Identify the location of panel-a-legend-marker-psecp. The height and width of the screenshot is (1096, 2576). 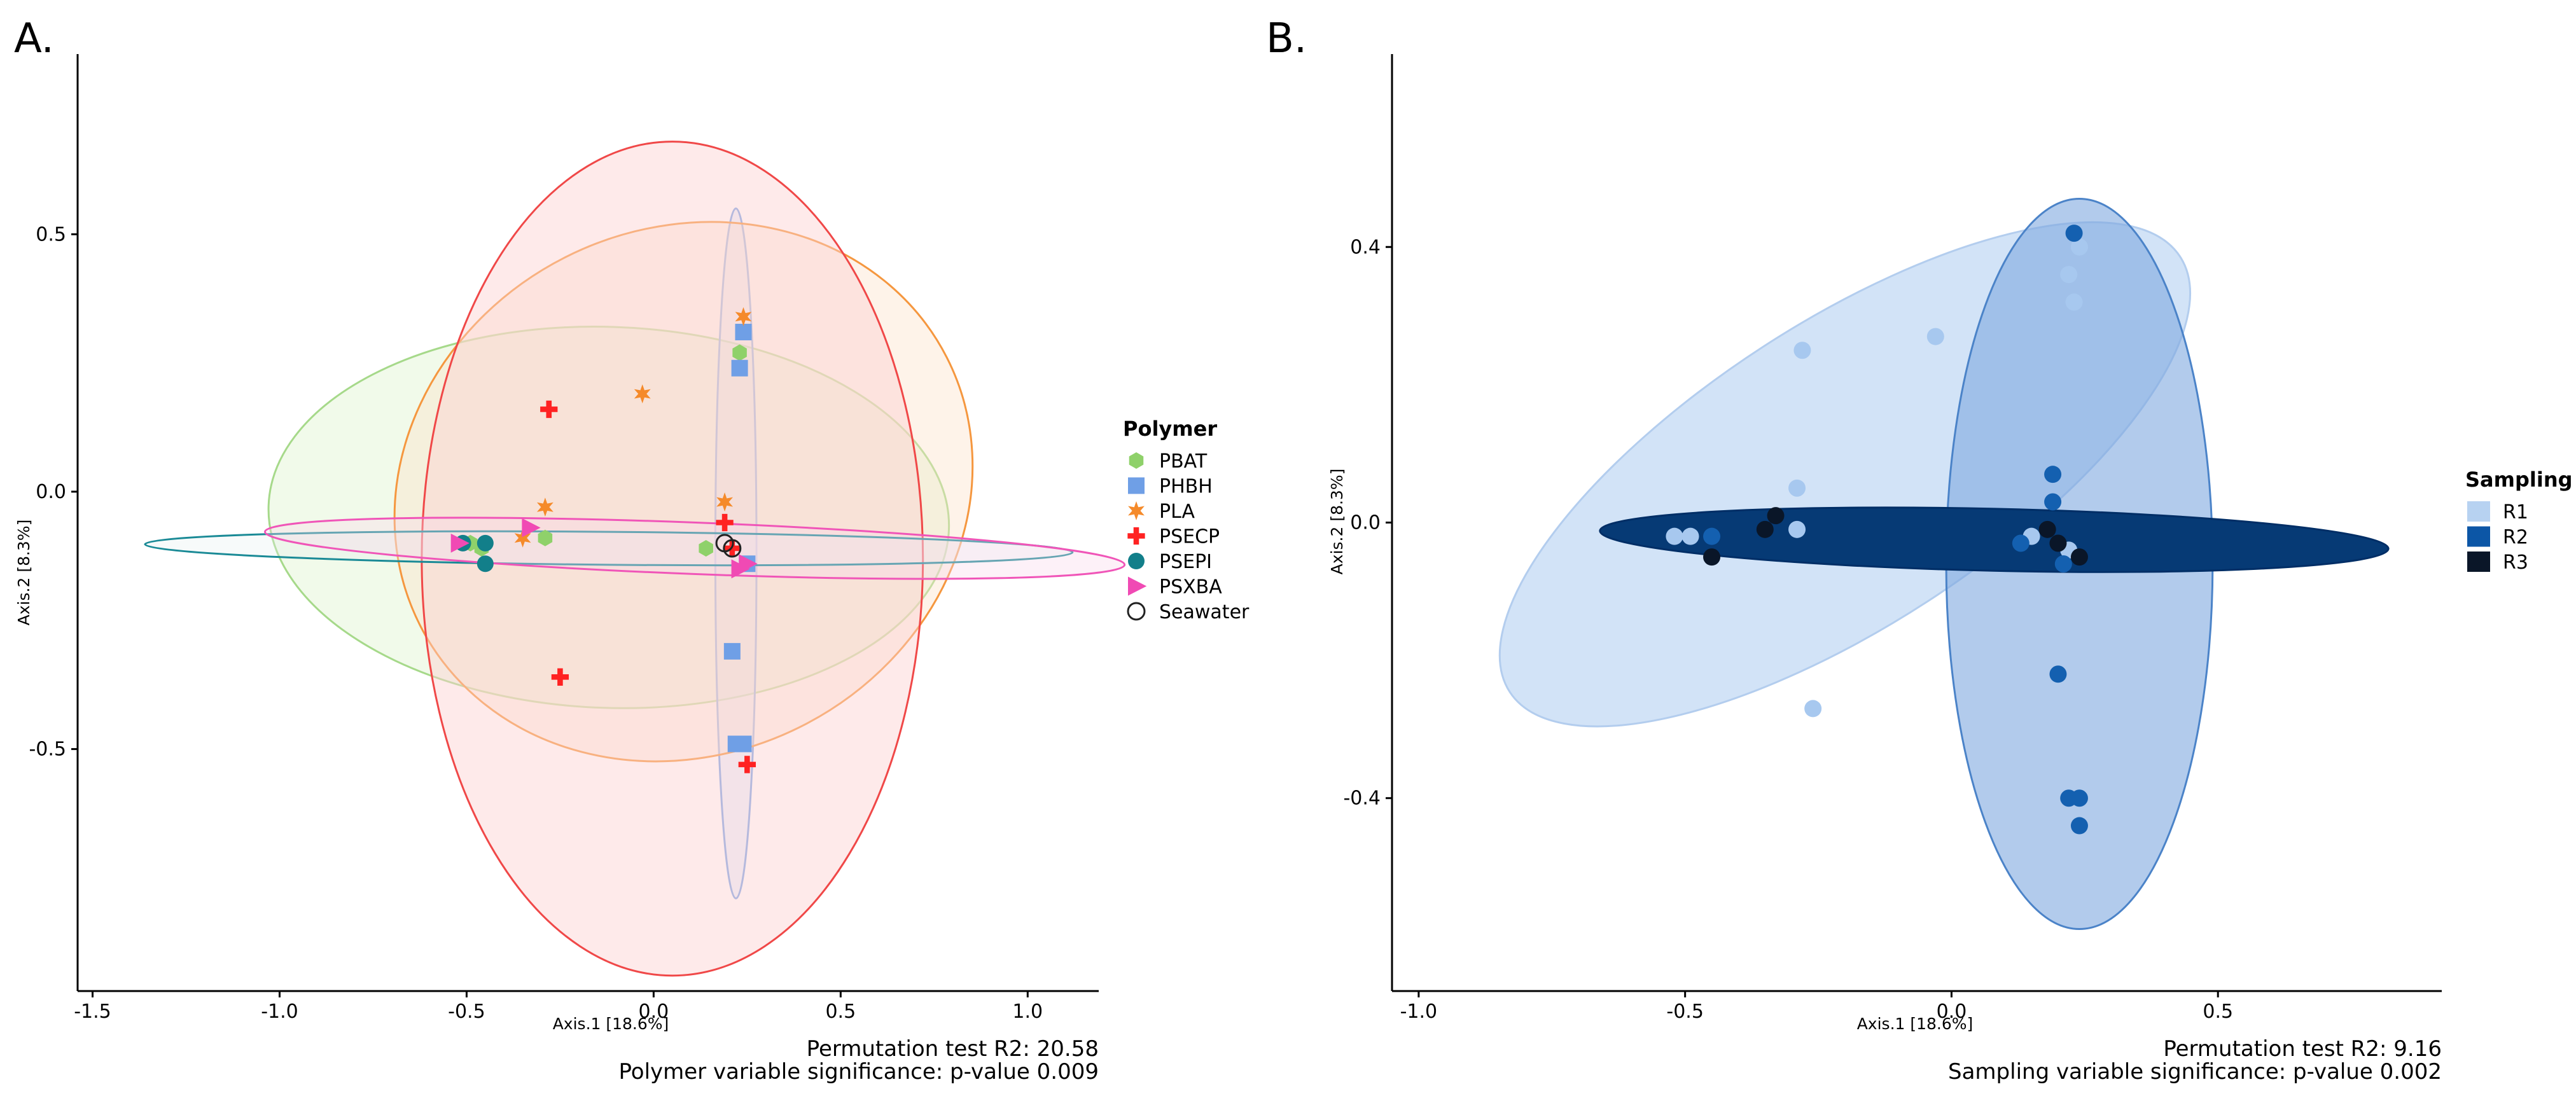
(1136, 536).